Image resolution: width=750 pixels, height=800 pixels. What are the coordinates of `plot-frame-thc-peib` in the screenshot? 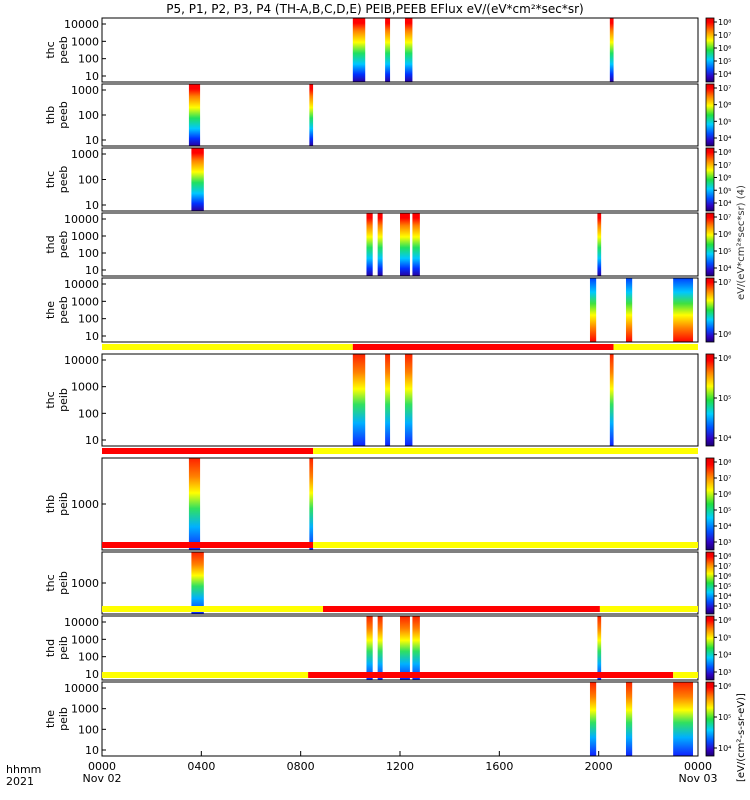 It's located at (400, 400).